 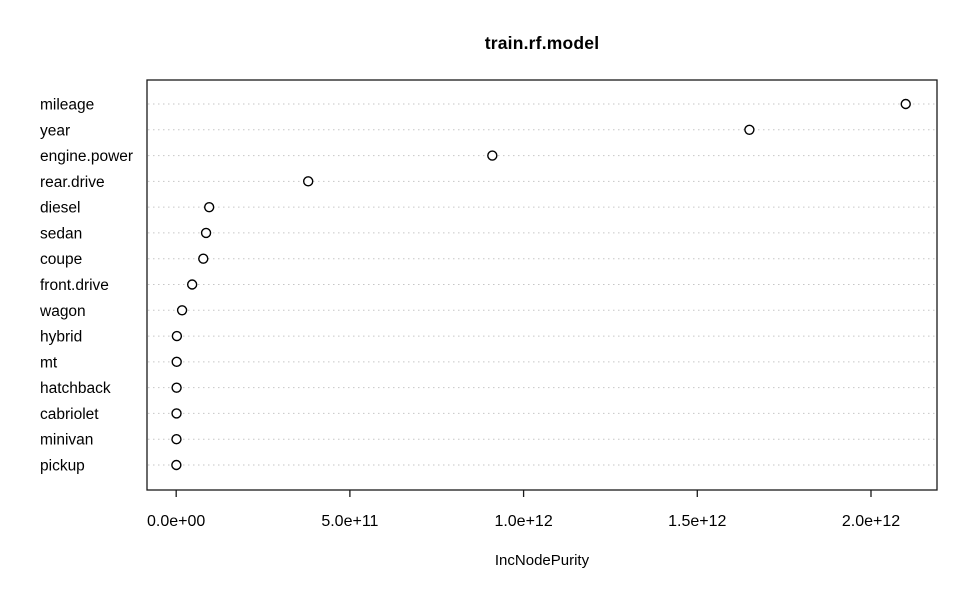 What do you see at coordinates (62, 311) in the screenshot?
I see `y-category-label: wagon` at bounding box center [62, 311].